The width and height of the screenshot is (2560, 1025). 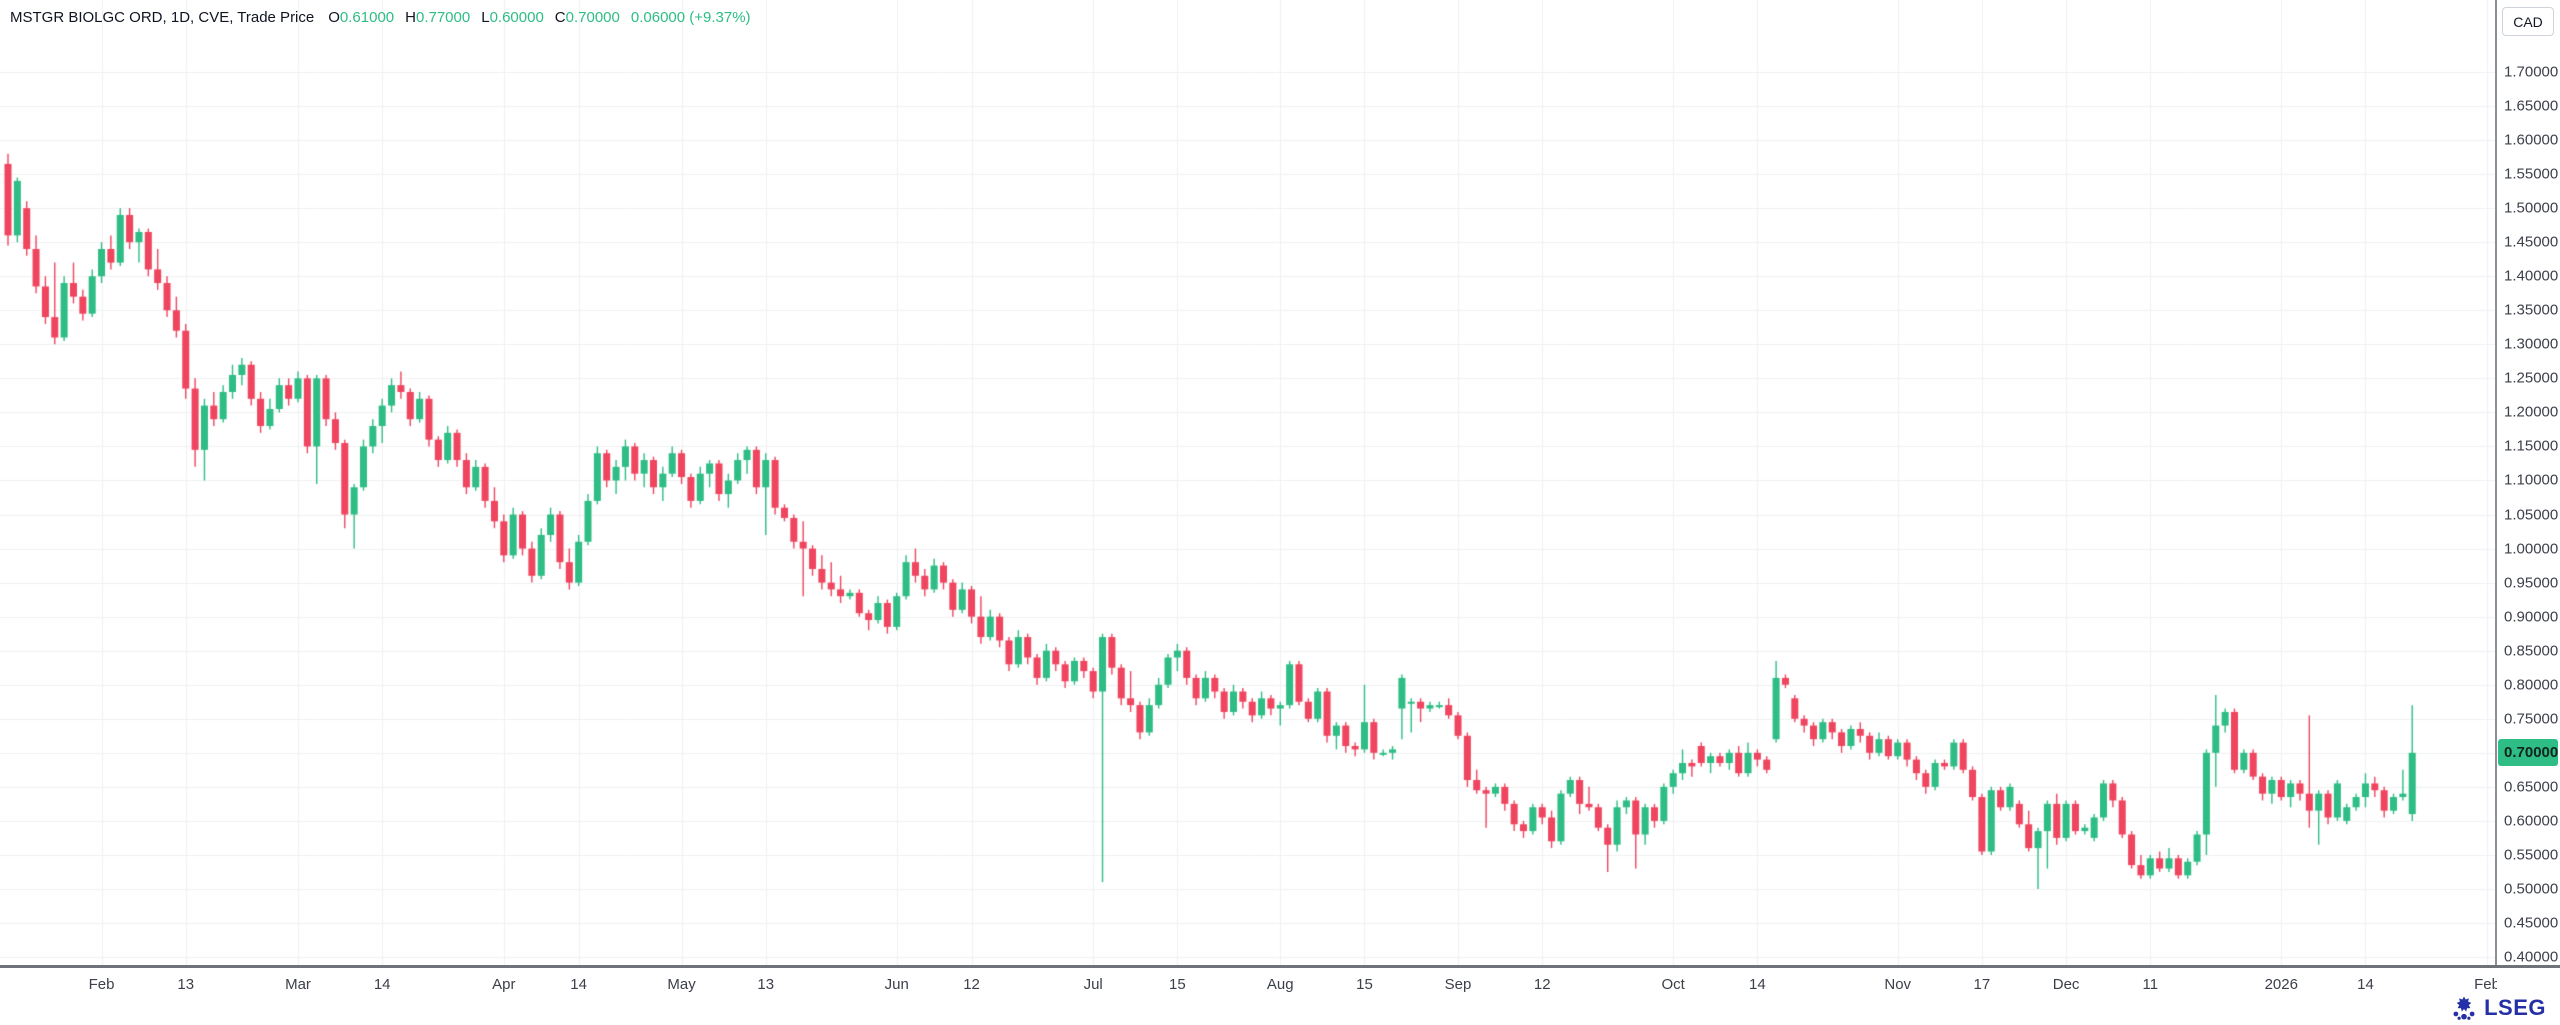 I want to click on price-tick-label: 1.60000, so click(x=2531, y=140).